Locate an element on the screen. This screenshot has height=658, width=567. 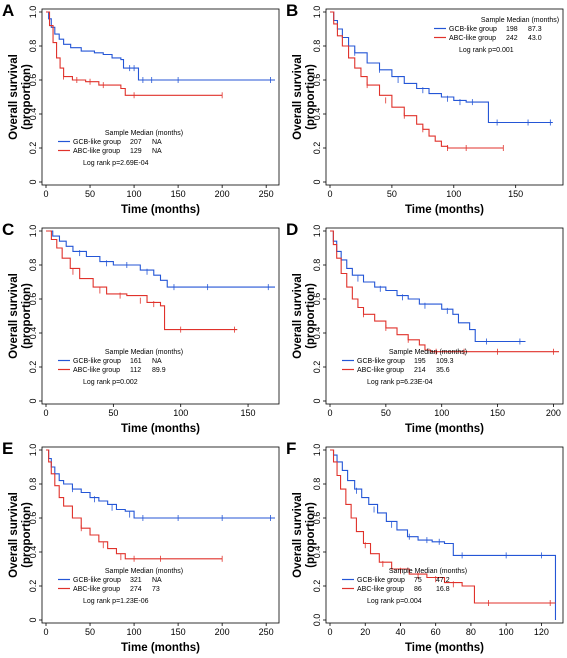
legend-logrank: Log rank p=0.002 is located at coordinates (110, 382).